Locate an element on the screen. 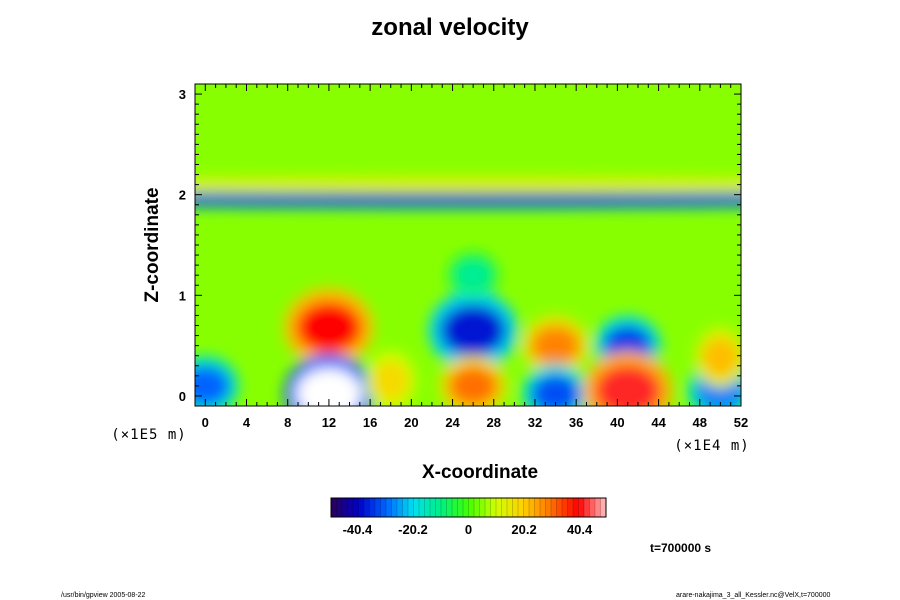  chart-title: zonal velocity is located at coordinates (450, 27).